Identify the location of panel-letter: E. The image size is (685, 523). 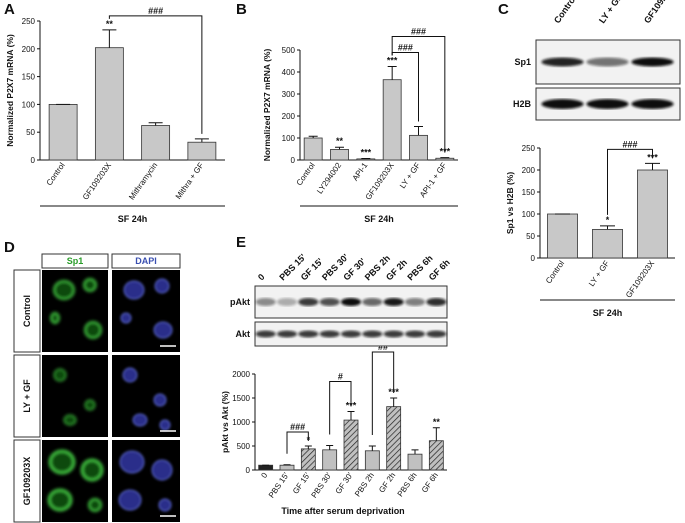
(241, 242).